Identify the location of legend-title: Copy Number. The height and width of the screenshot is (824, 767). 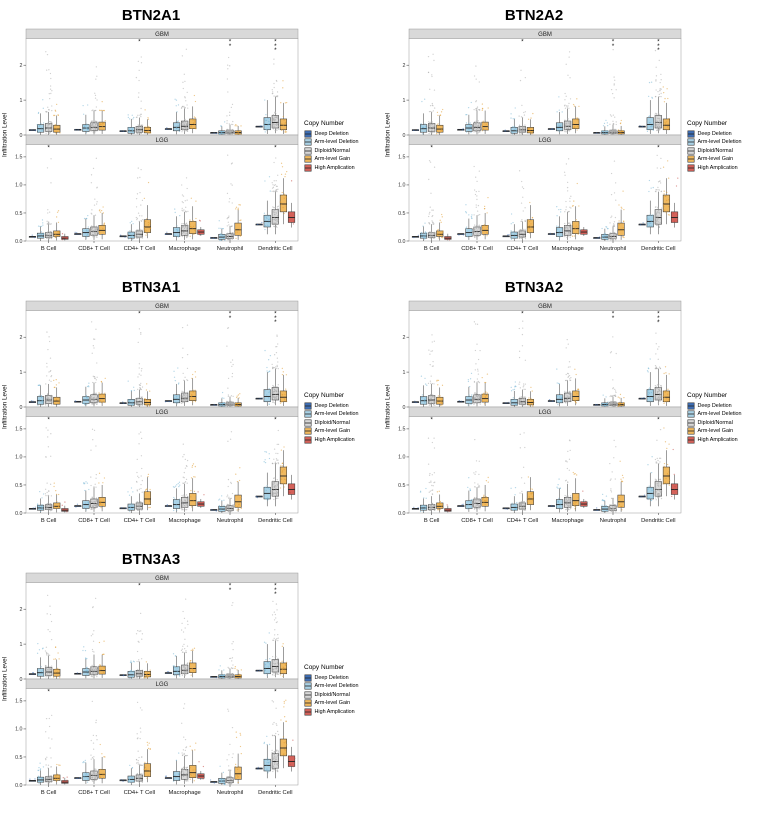
(324, 123).